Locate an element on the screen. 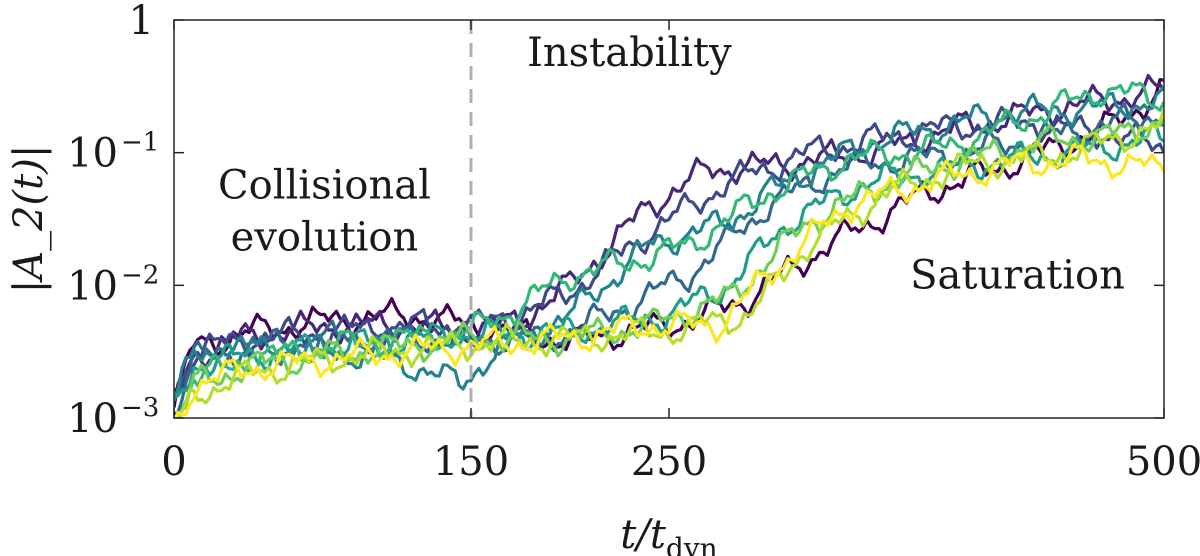 This screenshot has width=1200, height=556. y-tick-exponent: −3 is located at coordinates (140, 408).